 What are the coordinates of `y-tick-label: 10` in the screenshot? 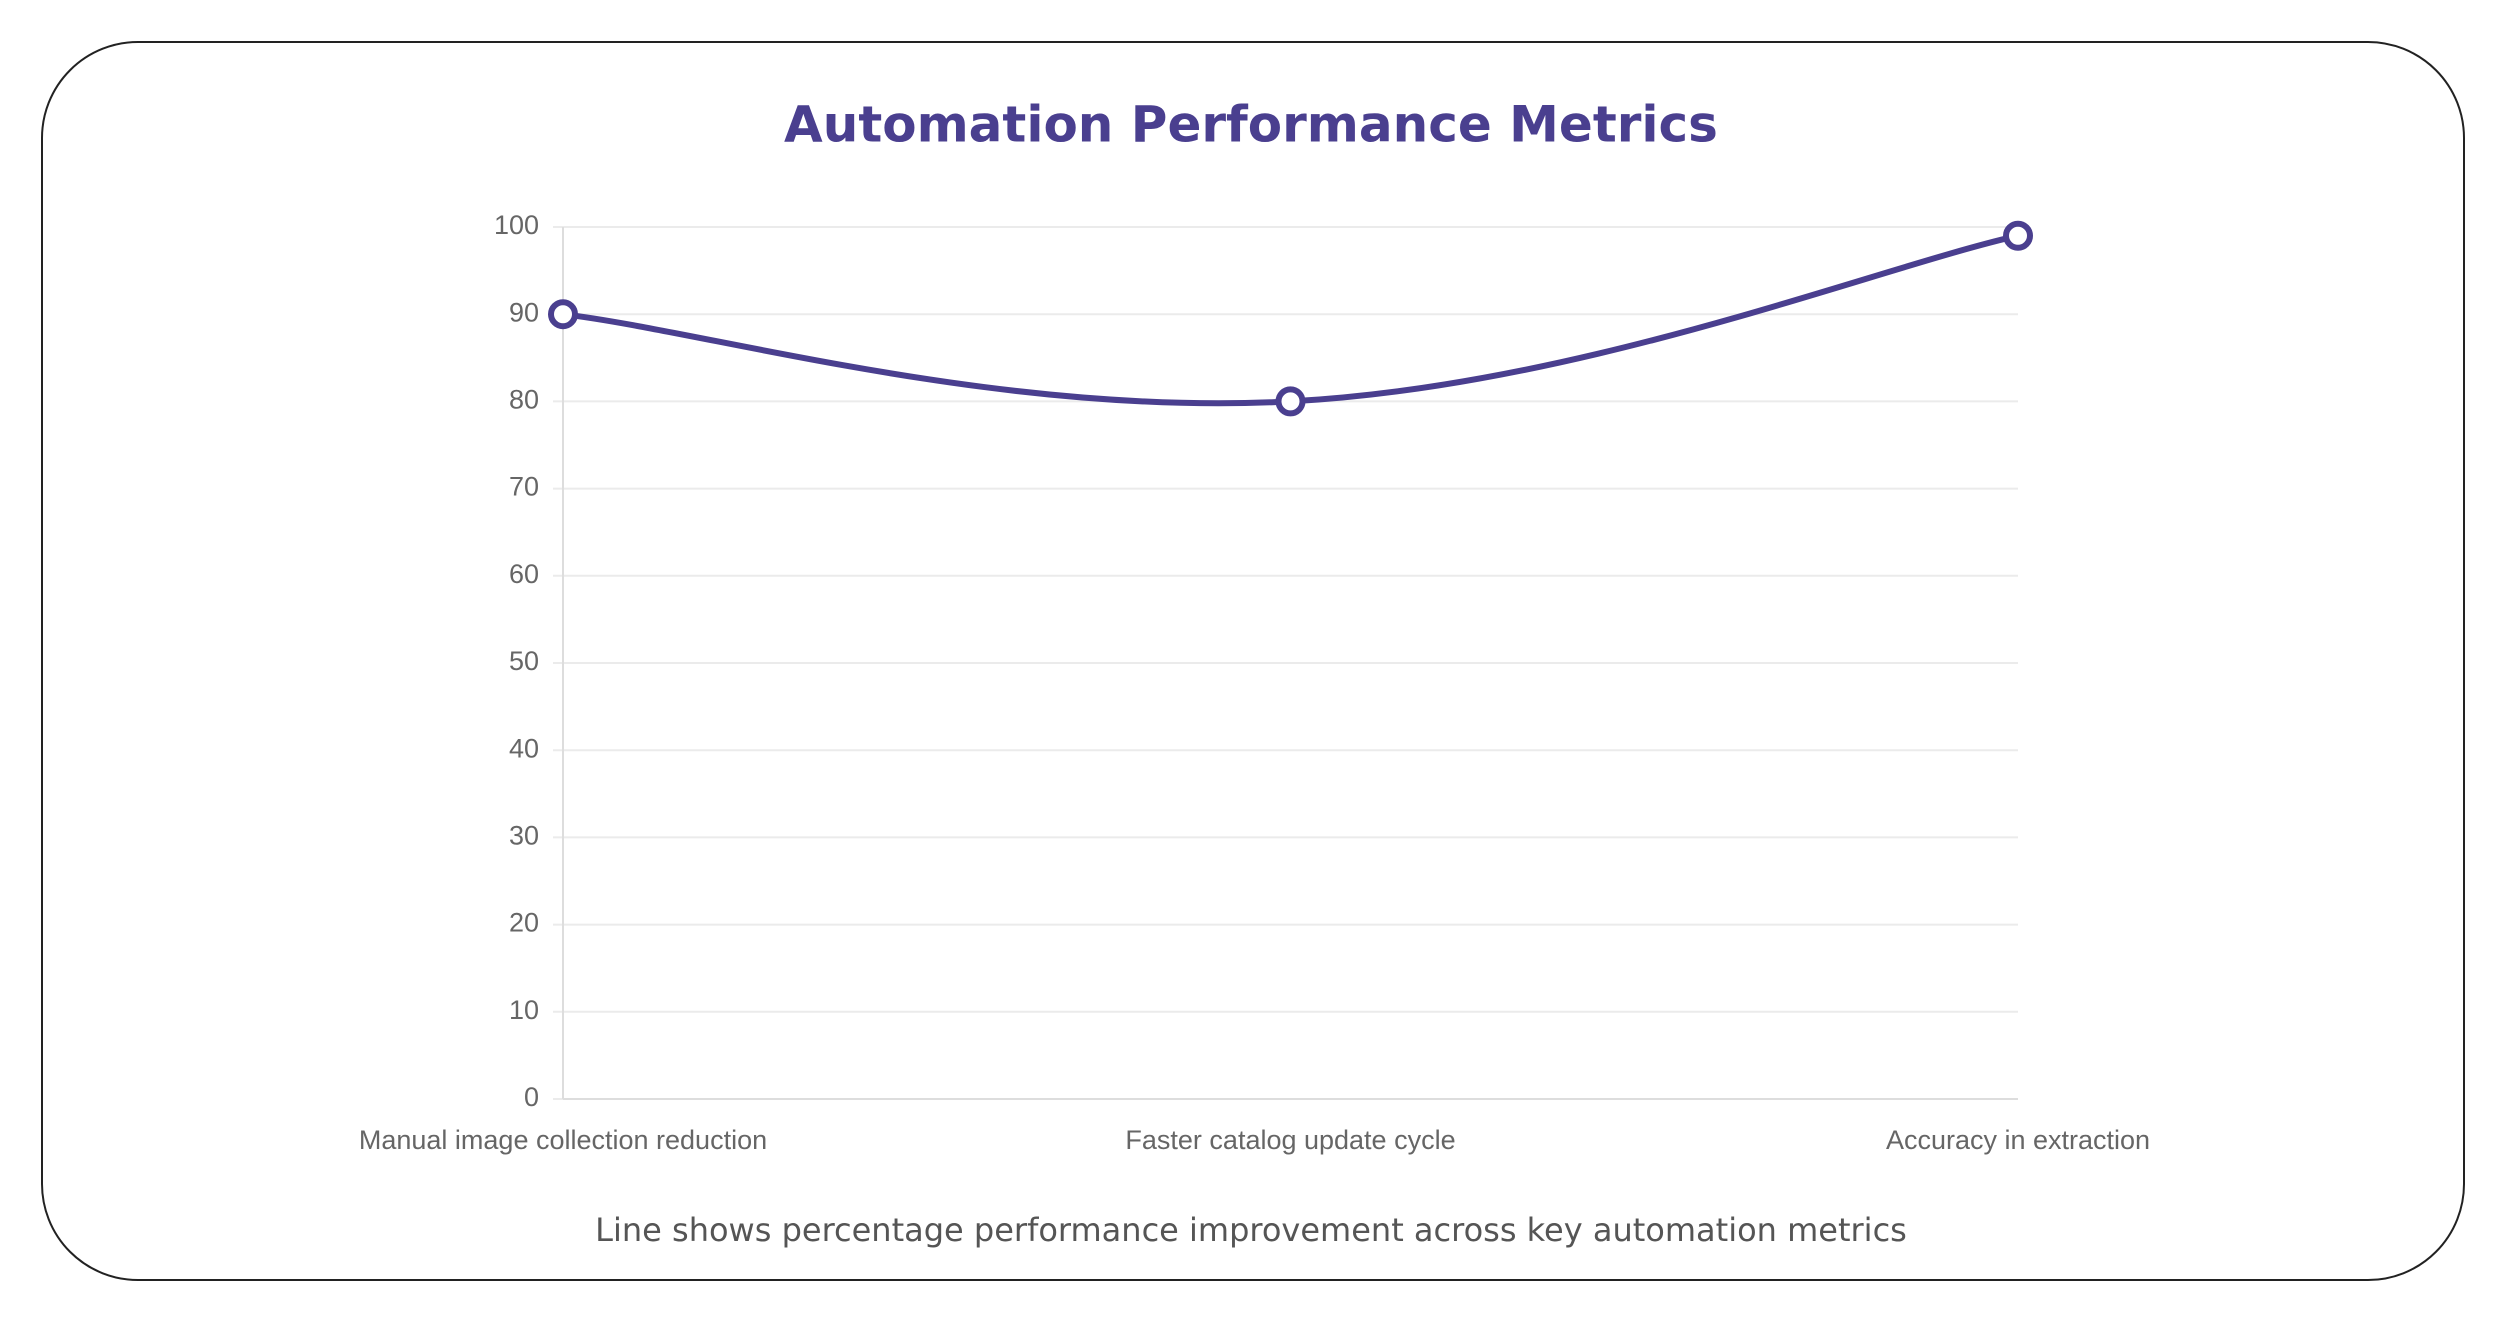 It's located at (524, 1010).